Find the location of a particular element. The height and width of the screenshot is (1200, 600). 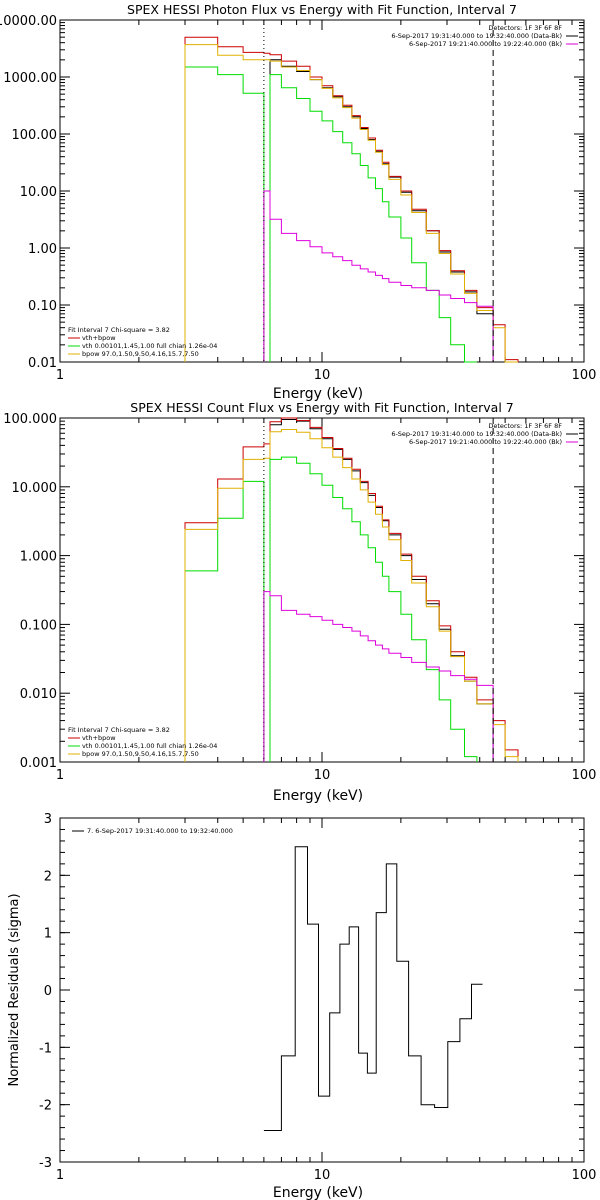

y-tick-label: 0 is located at coordinates (48, 991).